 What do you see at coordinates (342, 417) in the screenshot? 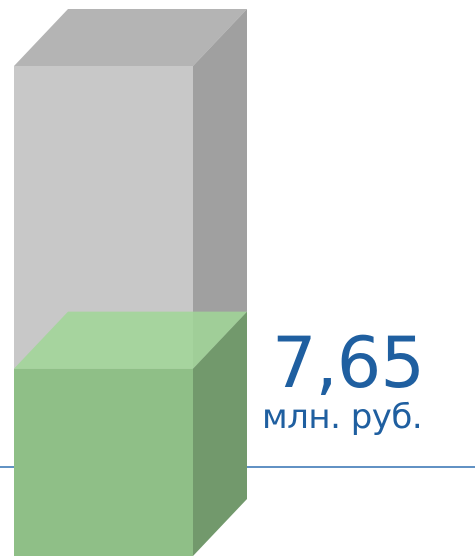
I see `unit-label: млн. руб.` at bounding box center [342, 417].